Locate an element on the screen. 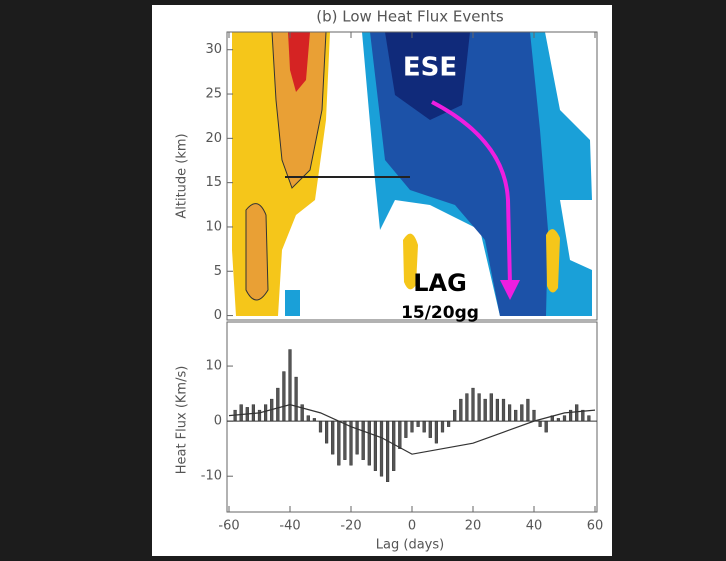 This screenshot has width=726, height=561. y-tick-label: 5 is located at coordinates (218, 271).